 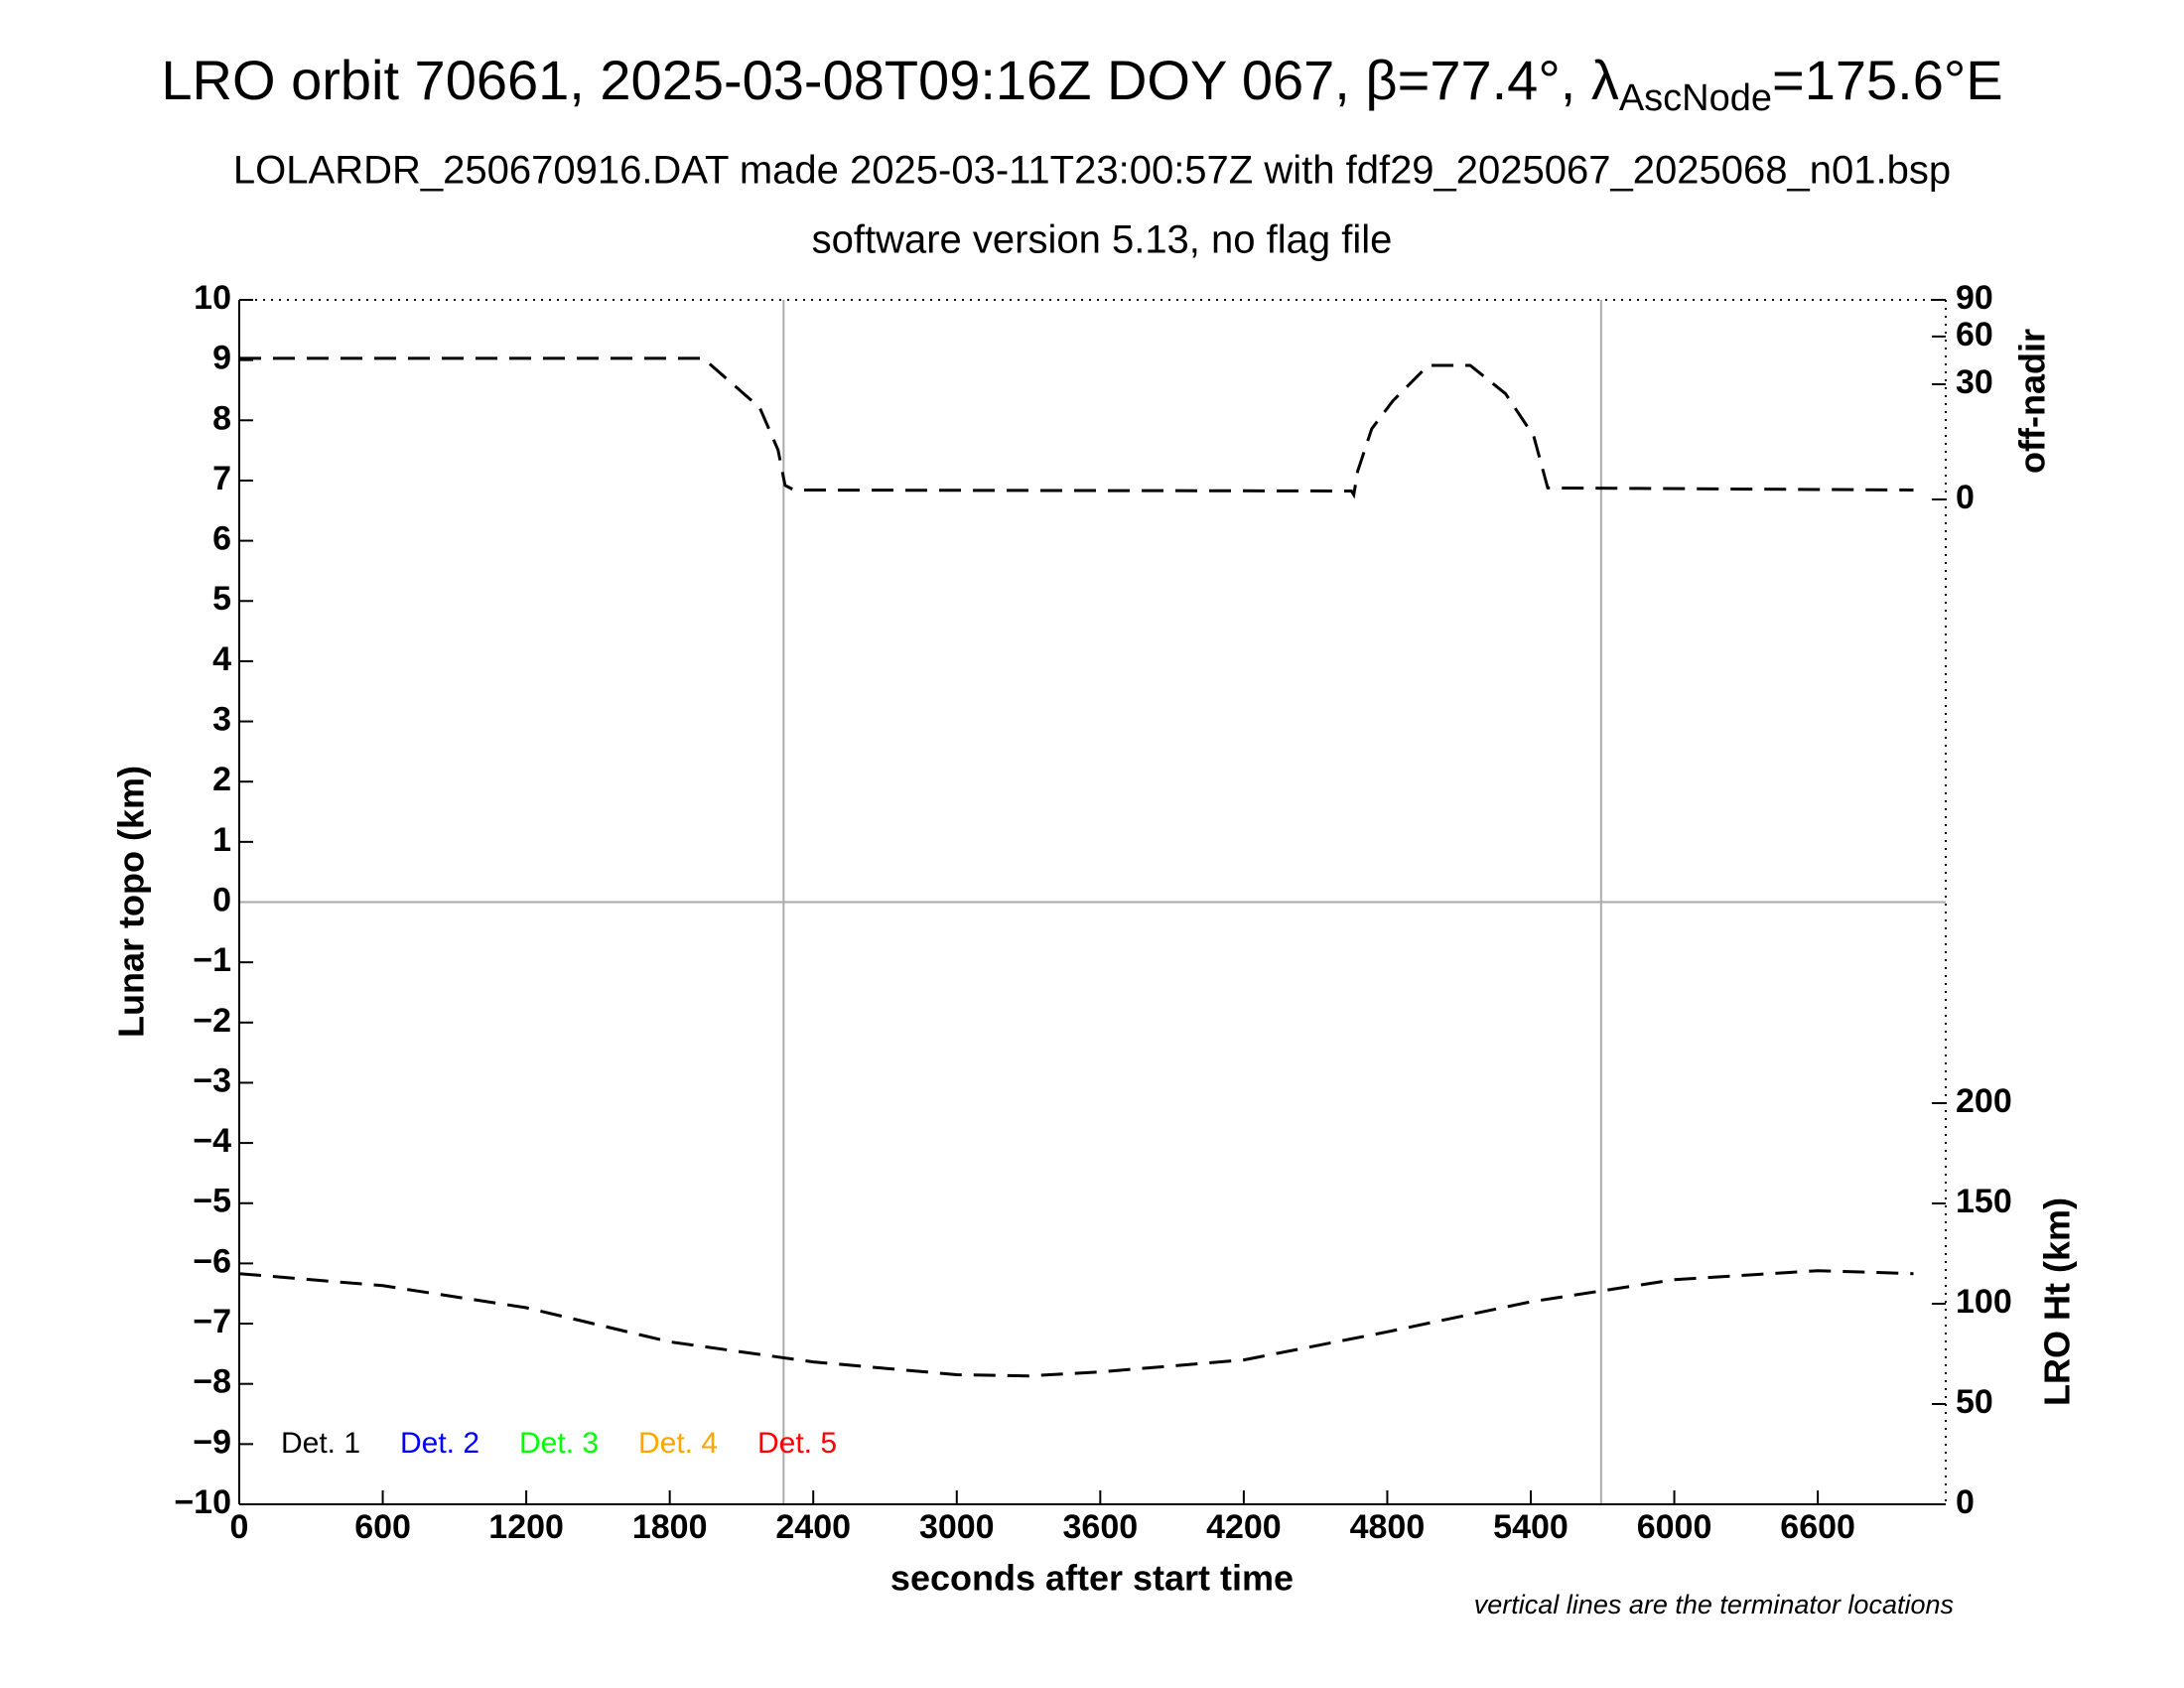 What do you see at coordinates (1092, 1578) in the screenshot?
I see `x-axis-title: seconds after start time` at bounding box center [1092, 1578].